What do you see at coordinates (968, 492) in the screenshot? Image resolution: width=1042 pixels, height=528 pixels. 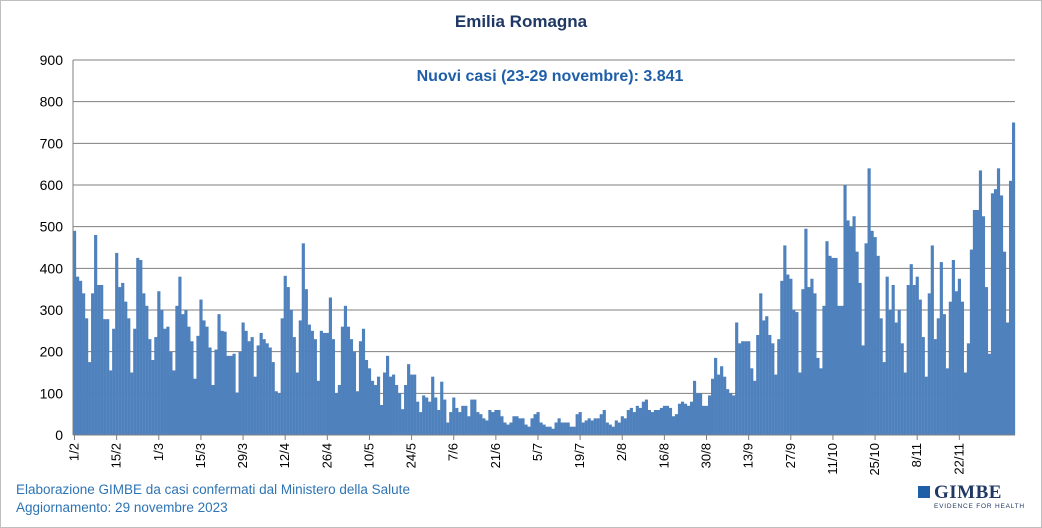 I see `logo-name: GIMBE` at bounding box center [968, 492].